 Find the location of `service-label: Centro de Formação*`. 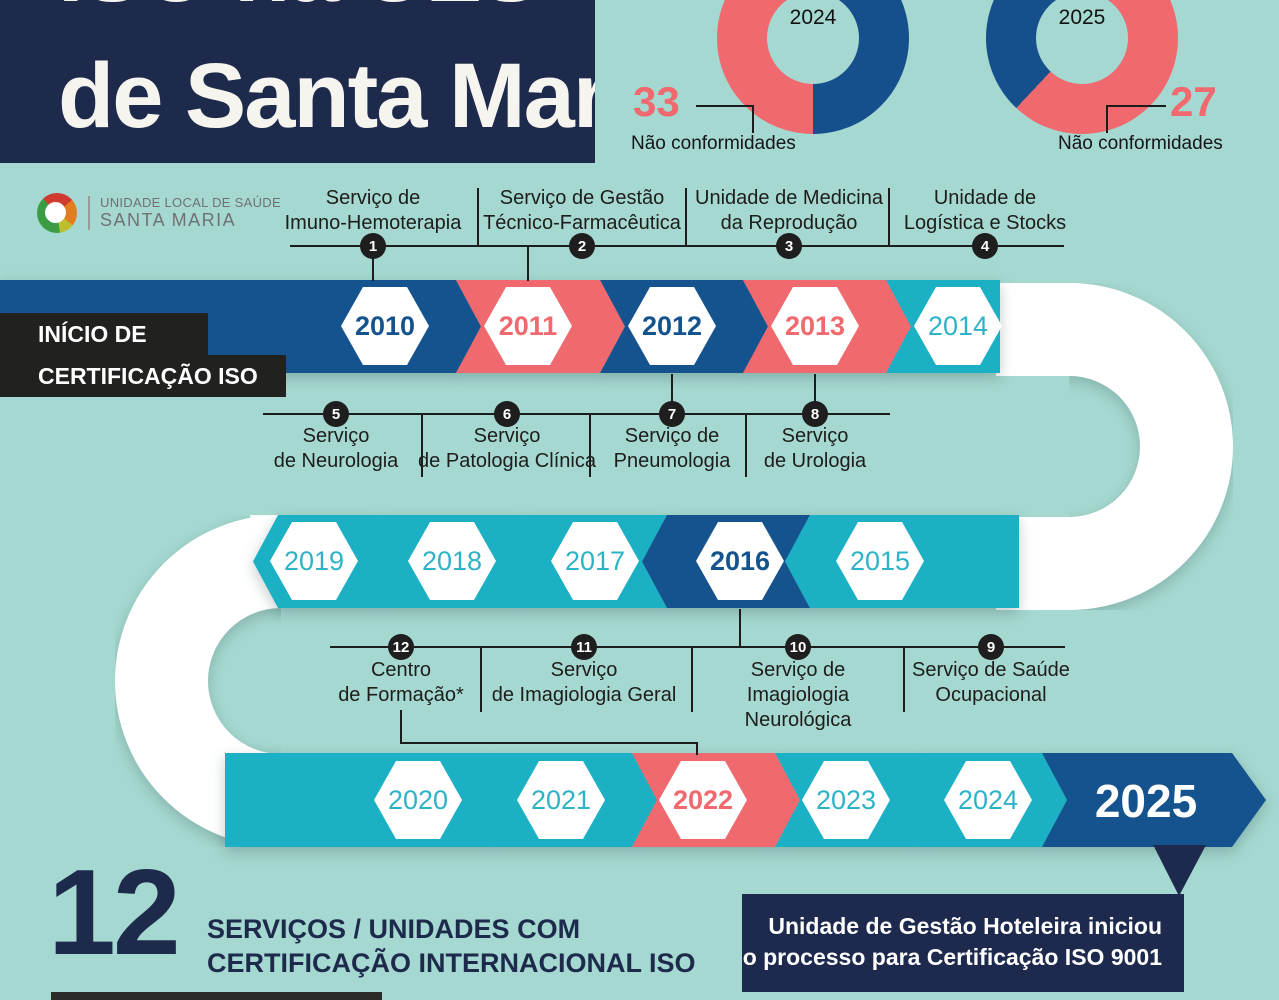

service-label: Centro de Formação* is located at coordinates (401, 683).